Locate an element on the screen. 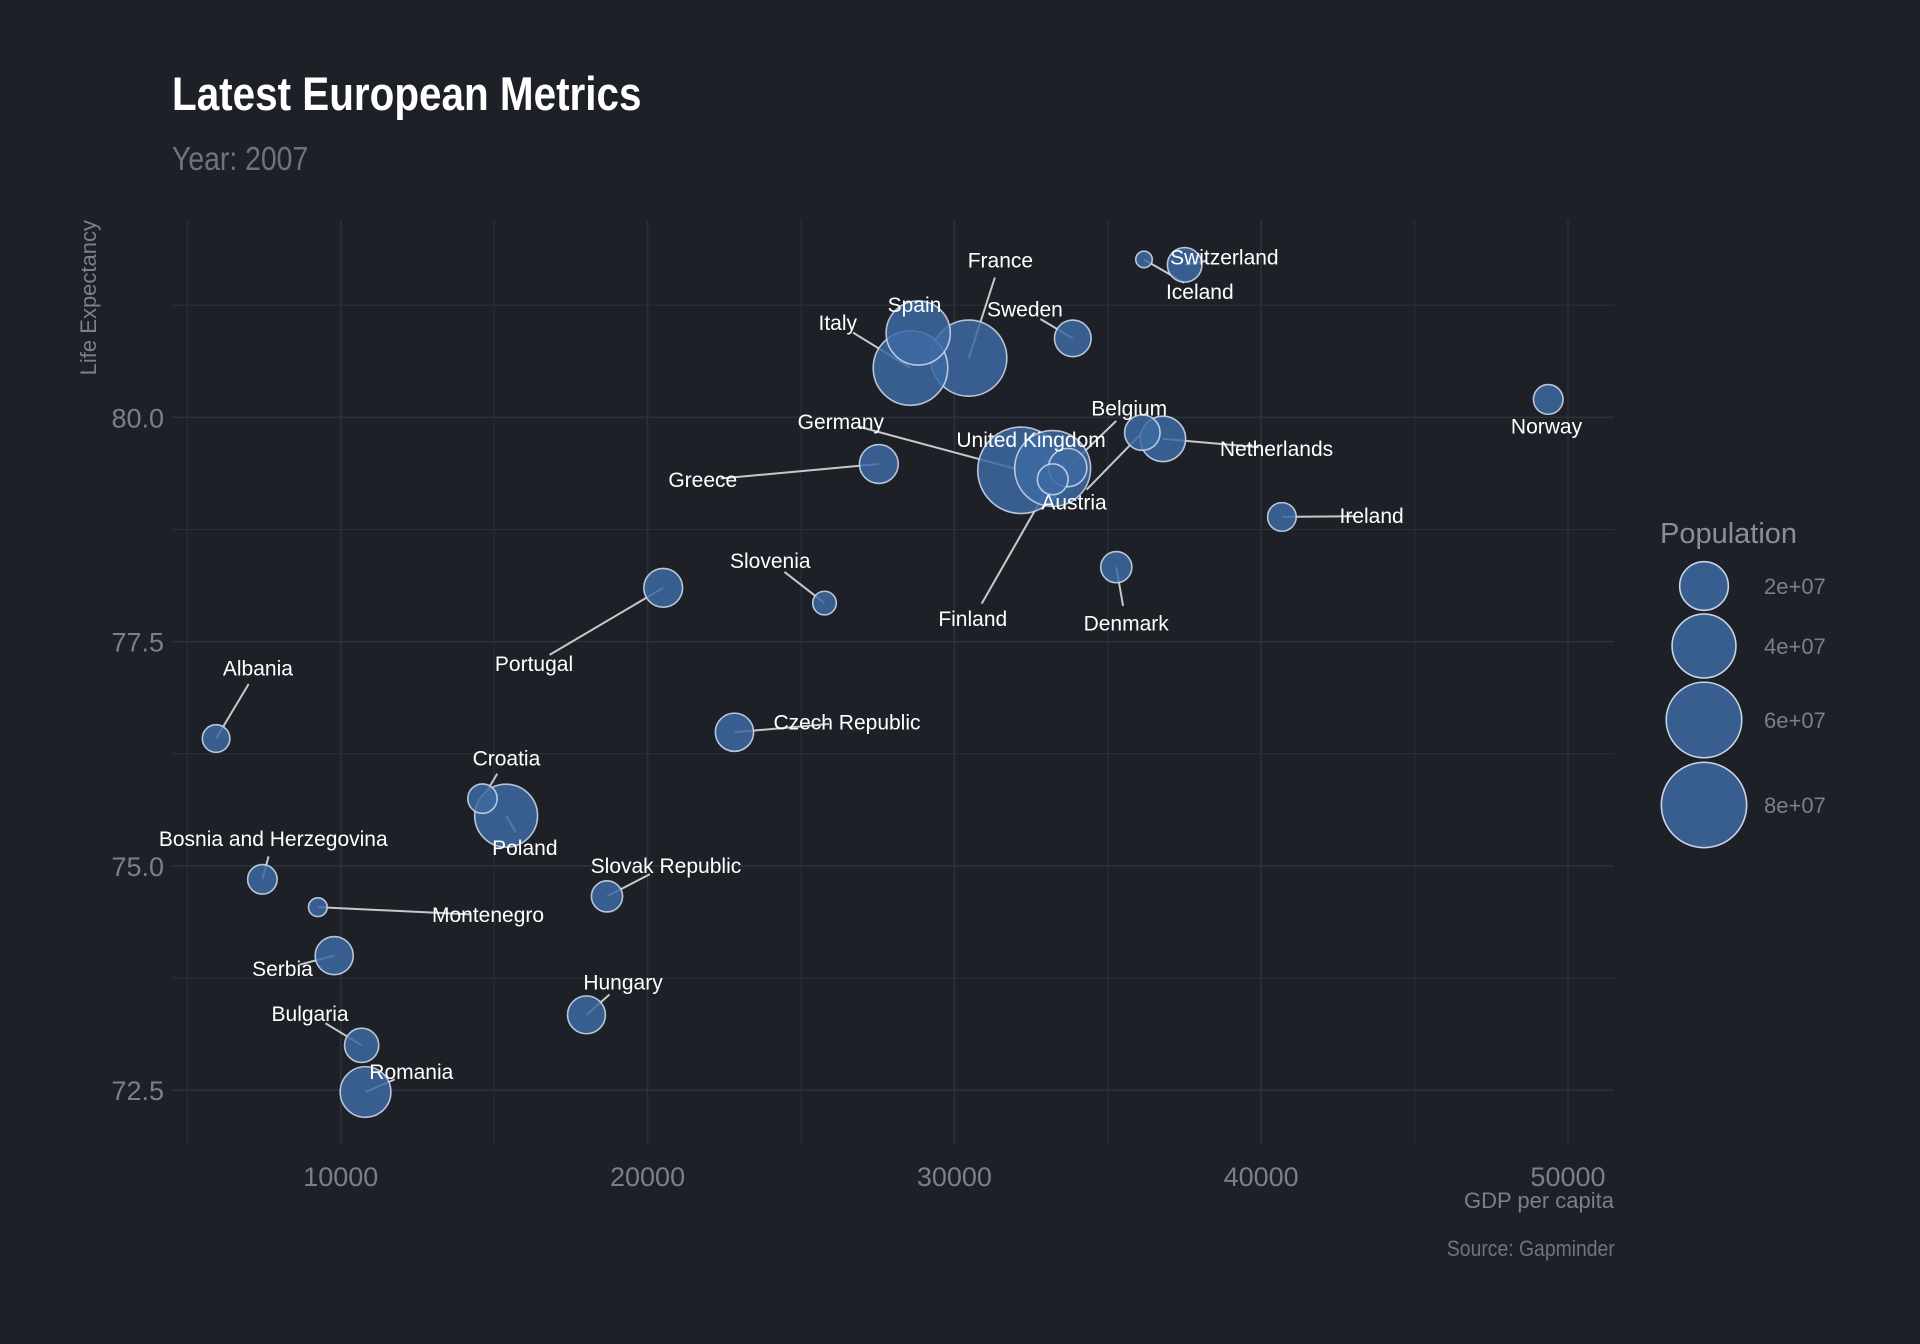 Image resolution: width=1920 pixels, height=1344 pixels. bubble-slovenia is located at coordinates (824, 603).